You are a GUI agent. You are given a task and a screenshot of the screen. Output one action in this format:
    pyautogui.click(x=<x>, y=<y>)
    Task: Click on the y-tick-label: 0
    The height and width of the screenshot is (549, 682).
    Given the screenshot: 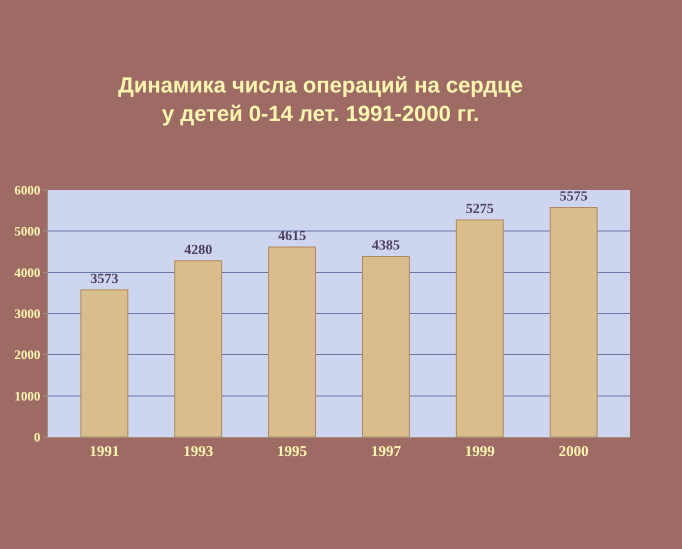 What is the action you would take?
    pyautogui.click(x=37, y=437)
    